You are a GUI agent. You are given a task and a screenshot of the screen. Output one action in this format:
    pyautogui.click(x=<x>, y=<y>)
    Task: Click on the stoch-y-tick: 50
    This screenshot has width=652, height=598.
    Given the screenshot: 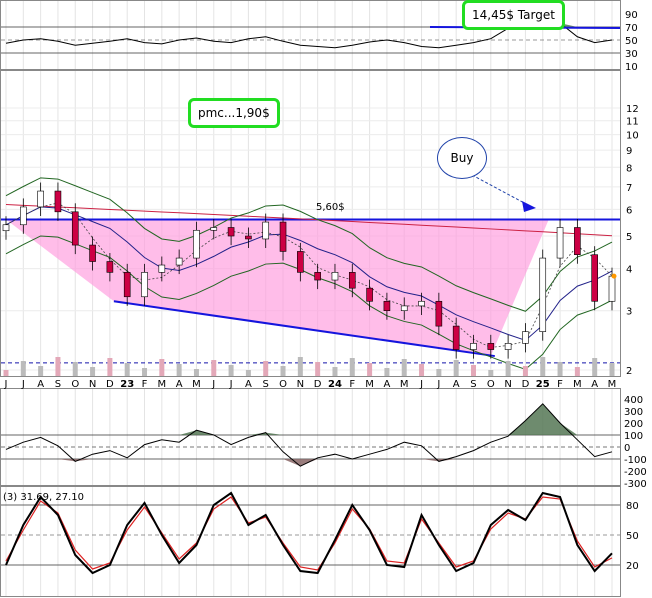 What is the action you would take?
    pyautogui.click(x=632, y=536)
    